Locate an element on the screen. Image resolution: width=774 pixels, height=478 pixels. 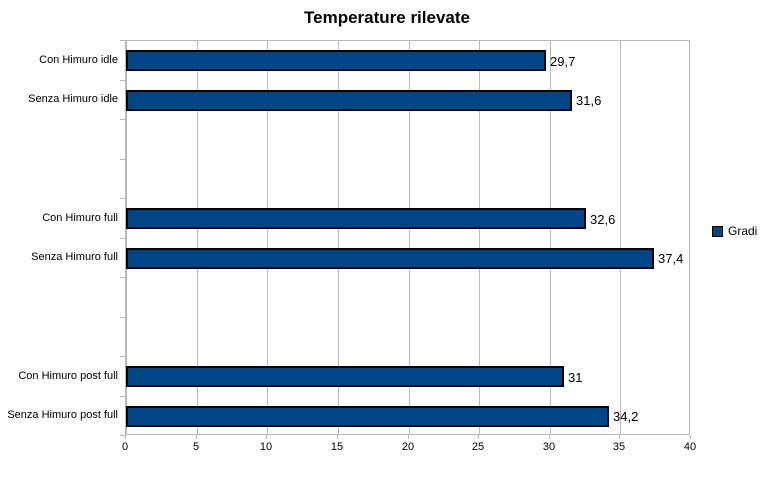
value-label-32,6: 32,6 is located at coordinates (603, 219).